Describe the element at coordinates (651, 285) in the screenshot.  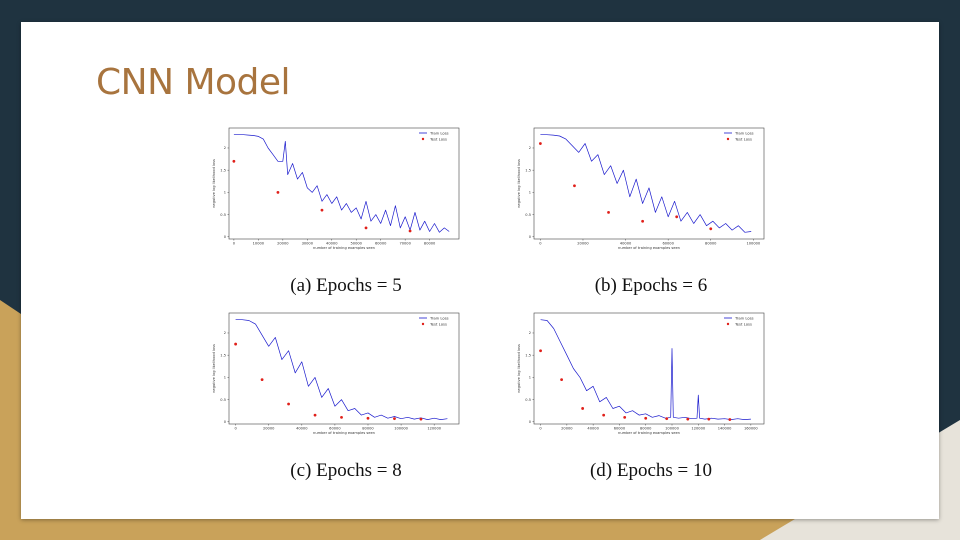
I see `chart-caption-b: (b) Epochs = 6` at that location.